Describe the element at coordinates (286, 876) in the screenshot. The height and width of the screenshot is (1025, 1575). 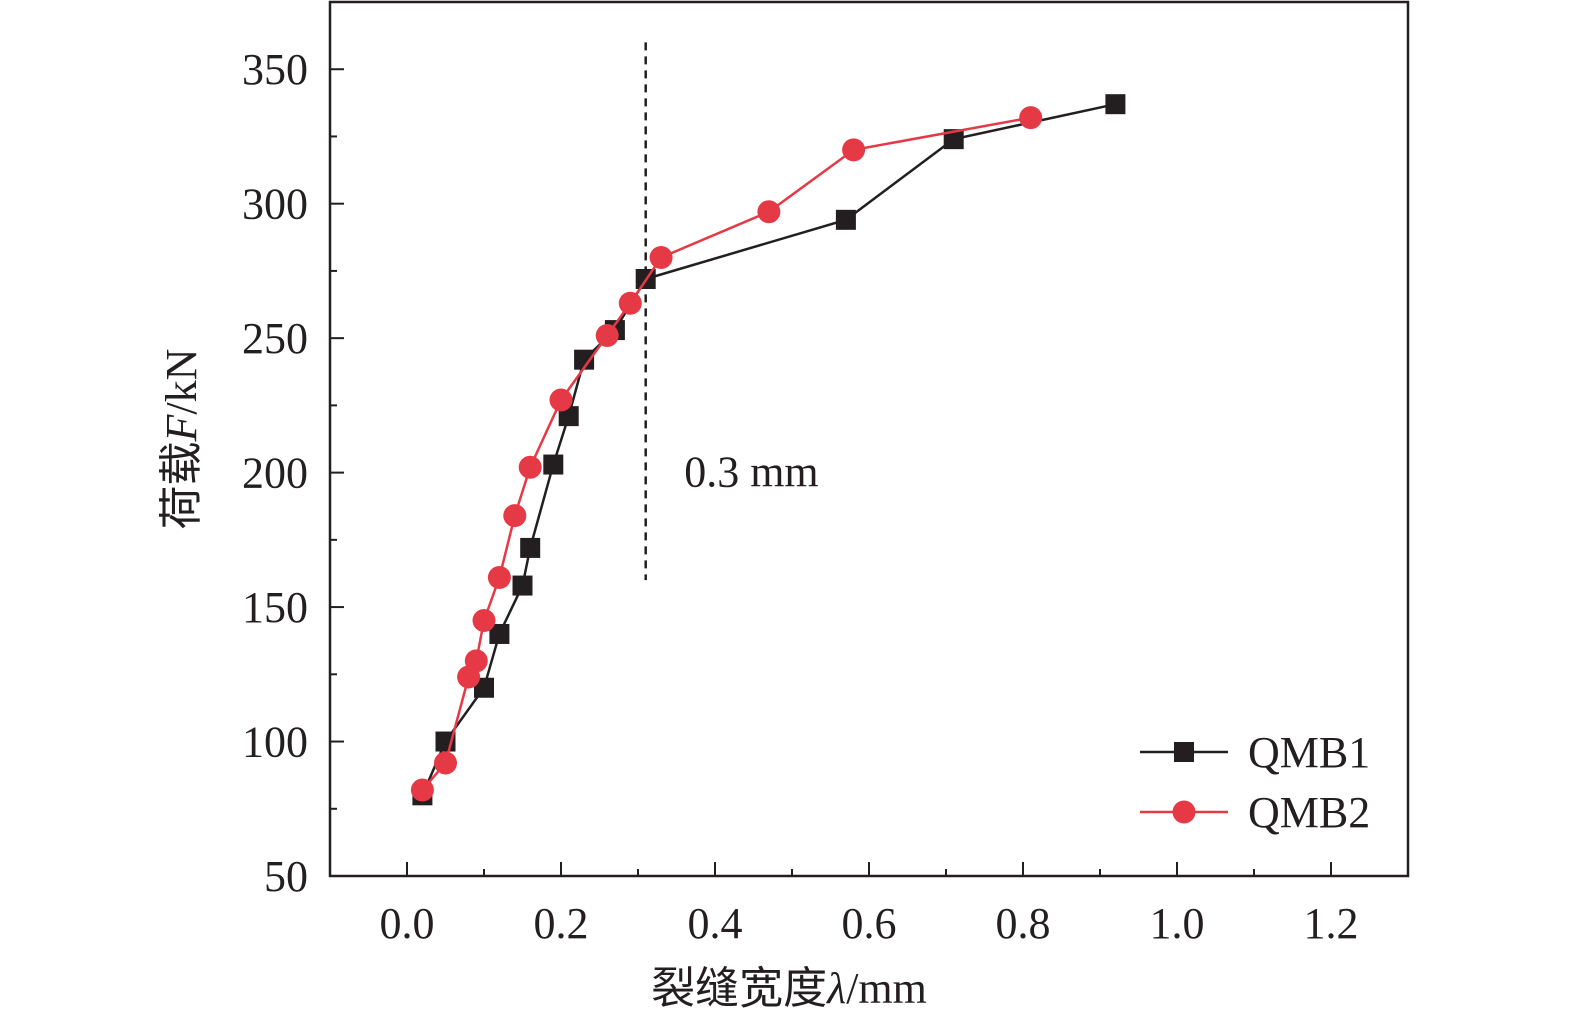
I see `y-tick-label: 50` at that location.